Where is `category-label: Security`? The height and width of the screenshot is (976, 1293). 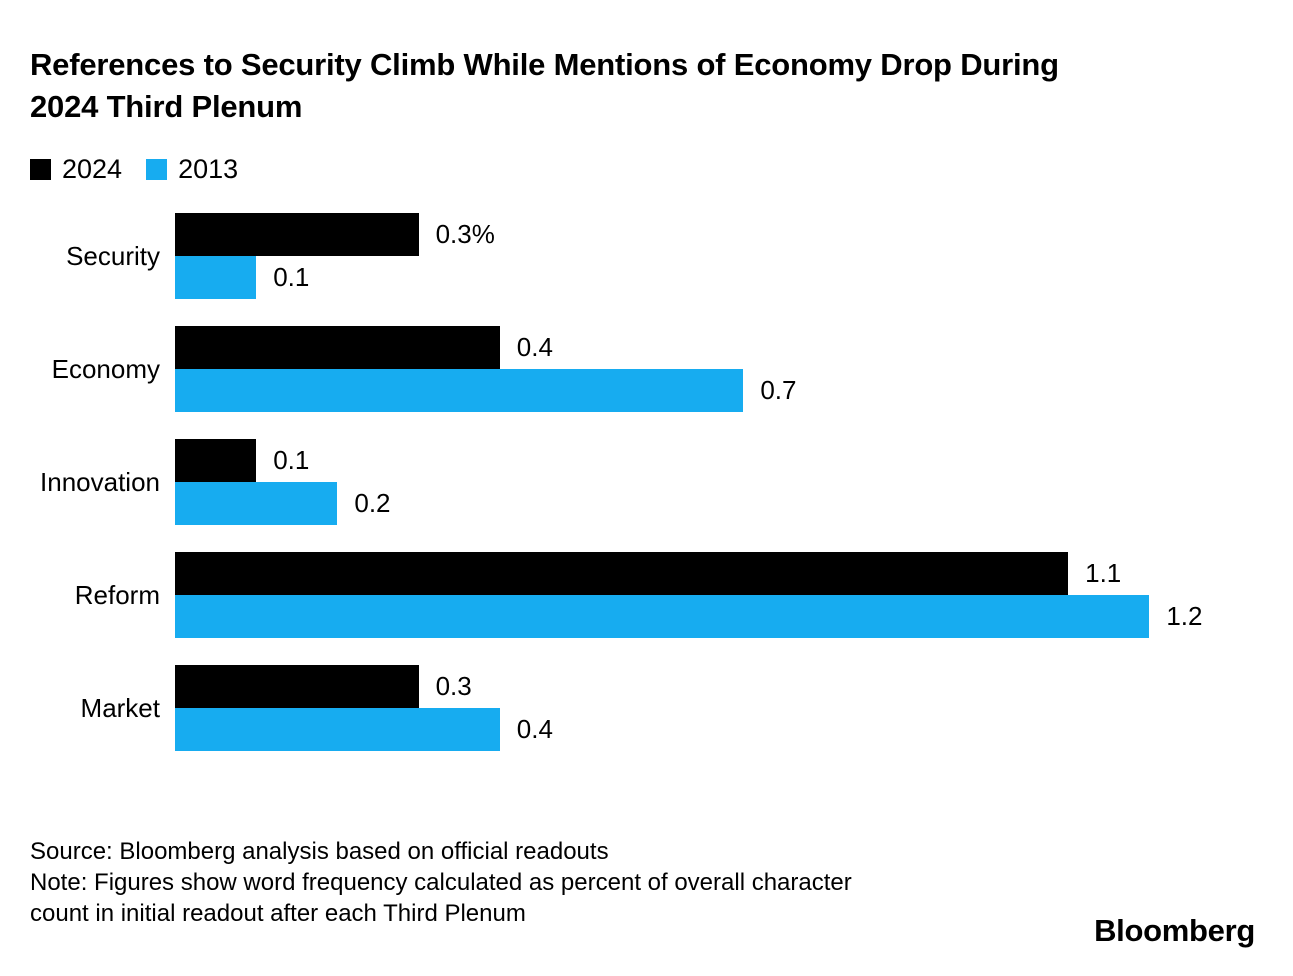 category-label: Security is located at coordinates (113, 255).